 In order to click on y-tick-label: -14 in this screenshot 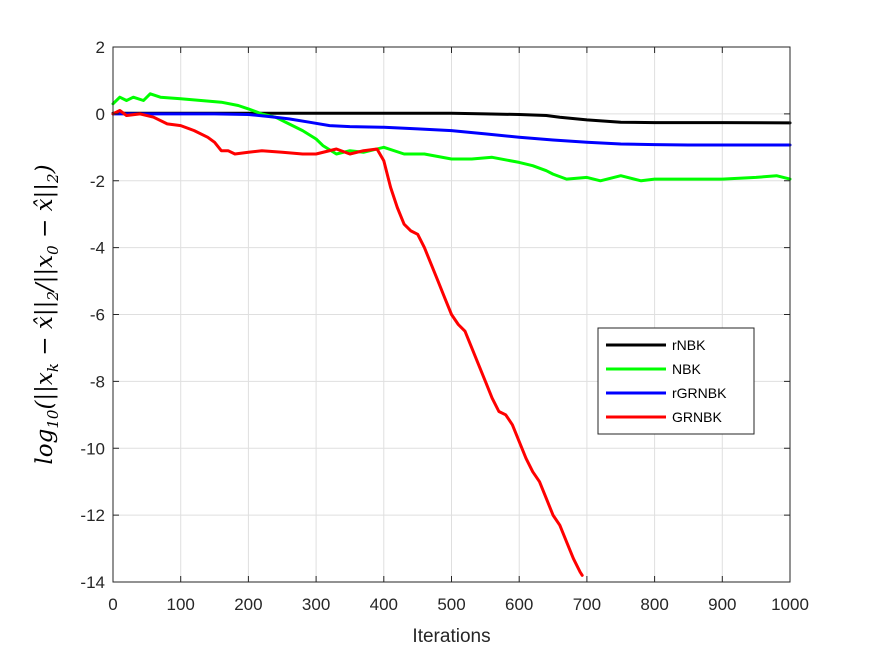, I will do `click(92, 582)`.